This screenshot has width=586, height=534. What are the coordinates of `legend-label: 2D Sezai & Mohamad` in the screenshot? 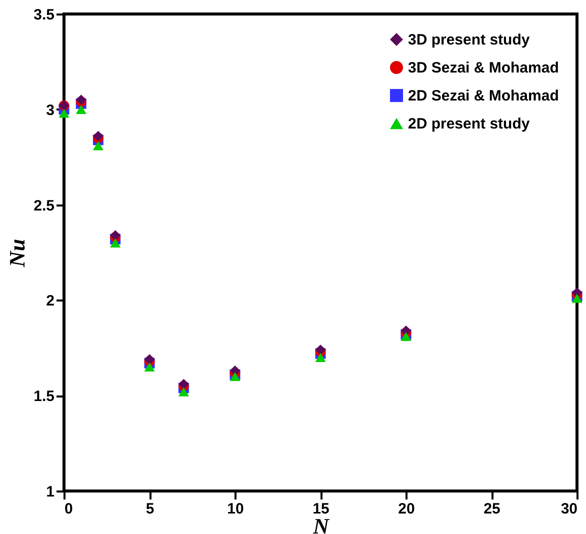 It's located at (483, 96).